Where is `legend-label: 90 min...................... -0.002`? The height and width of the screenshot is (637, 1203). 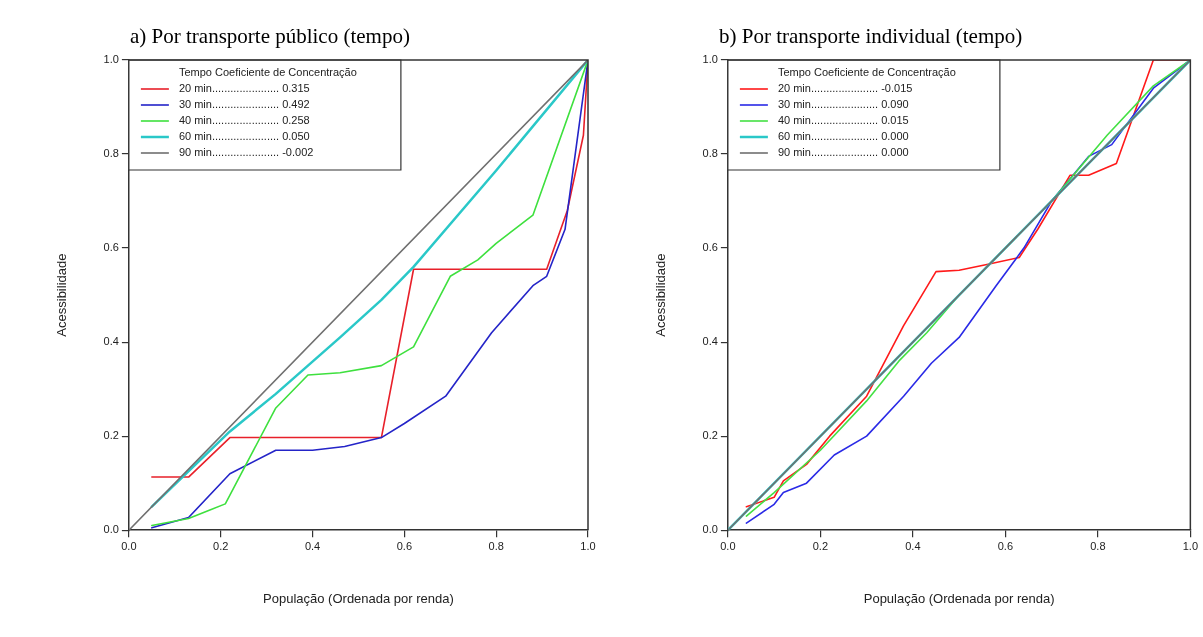
legend-label: 90 min...................... -0.002 is located at coordinates (246, 152).